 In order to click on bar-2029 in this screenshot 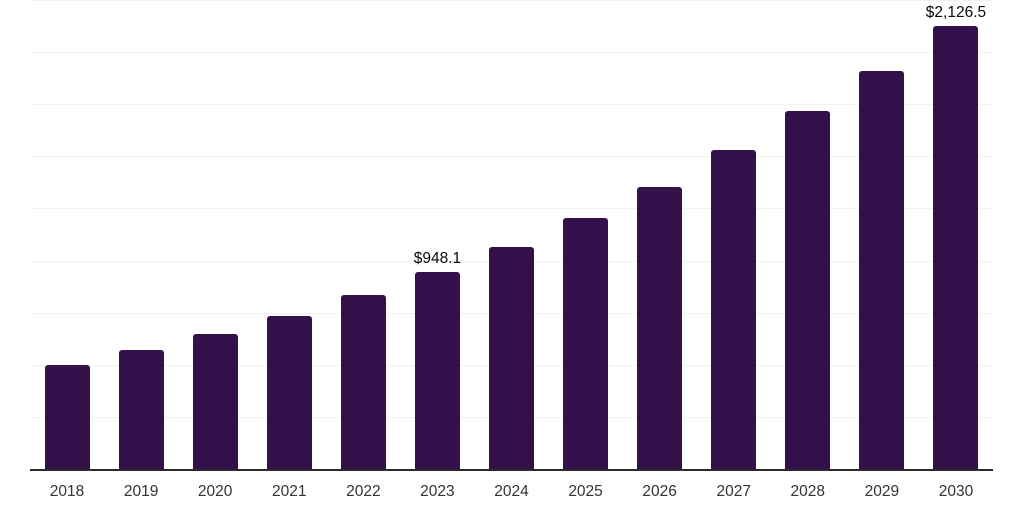, I will do `click(882, 270)`.